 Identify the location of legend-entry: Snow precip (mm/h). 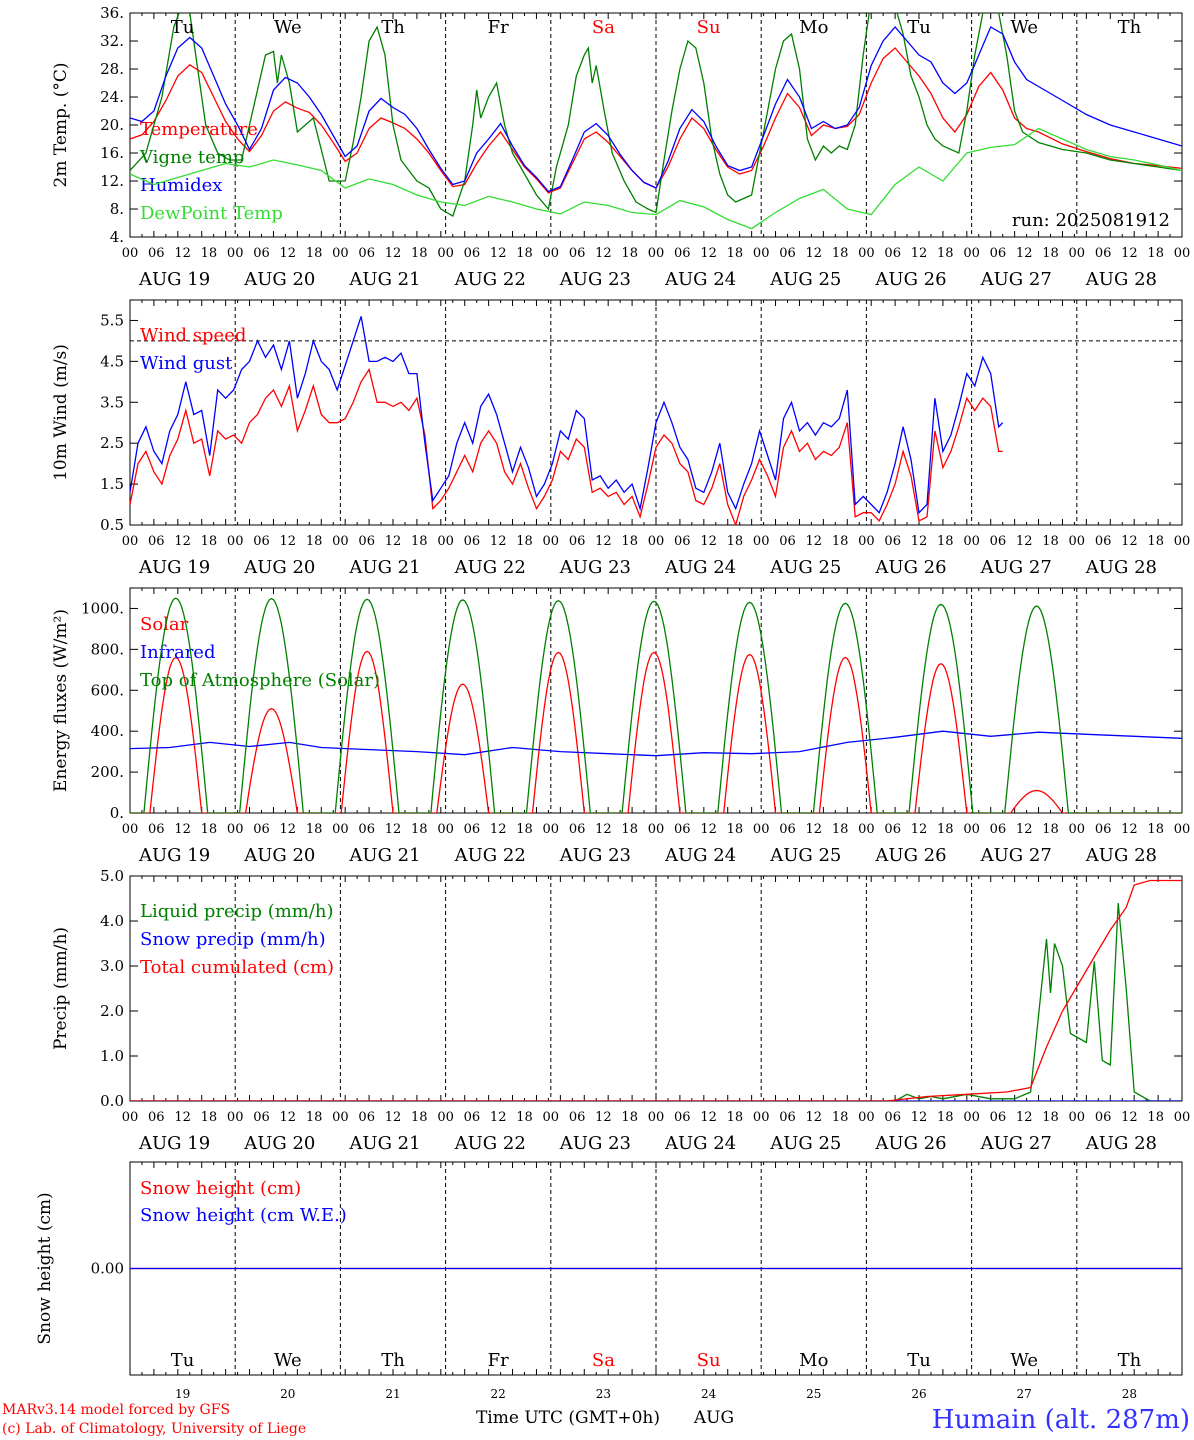
(233, 939).